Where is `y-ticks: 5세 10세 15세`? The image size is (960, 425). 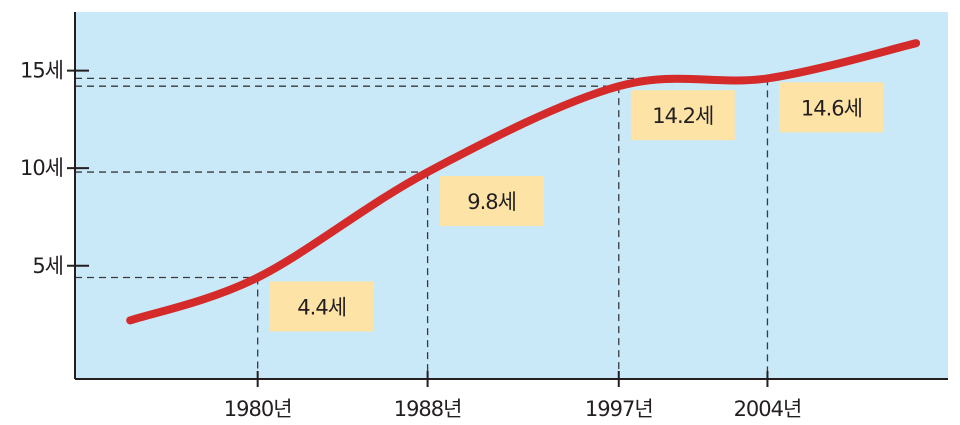
y-ticks: 5세 10세 15세 is located at coordinates (54, 168).